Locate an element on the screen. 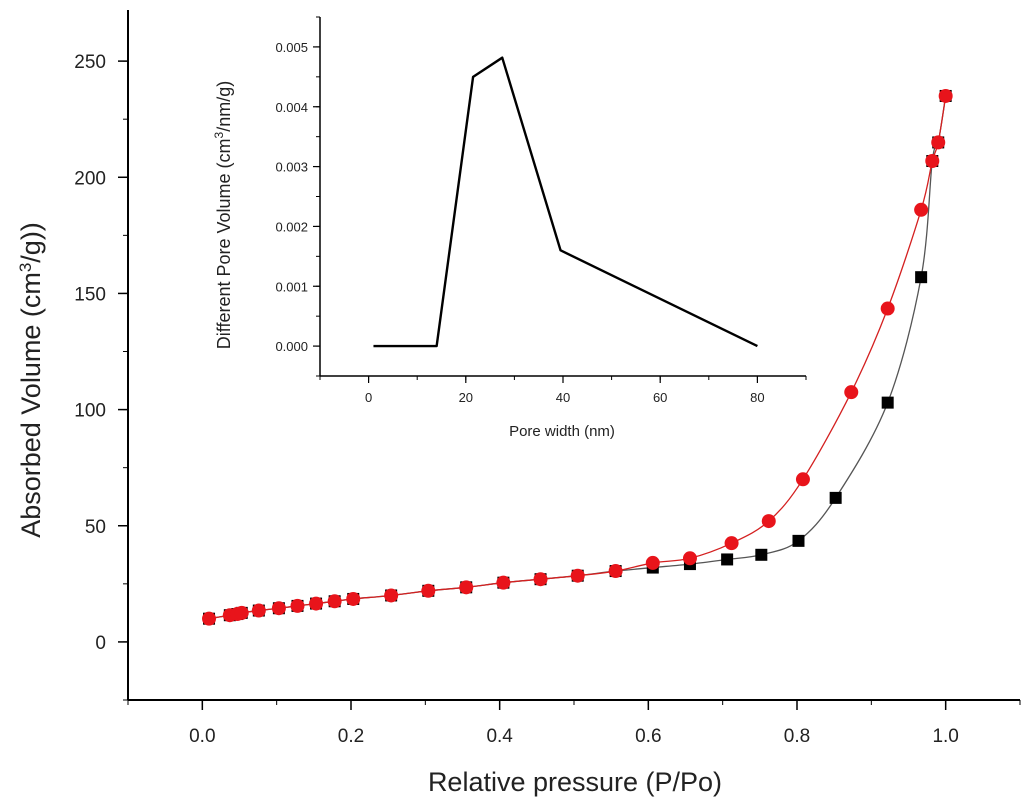 The height and width of the screenshot is (812, 1024). main-y-axis-label: Absorbed Volume (cm3/g)) is located at coordinates (31, 380).